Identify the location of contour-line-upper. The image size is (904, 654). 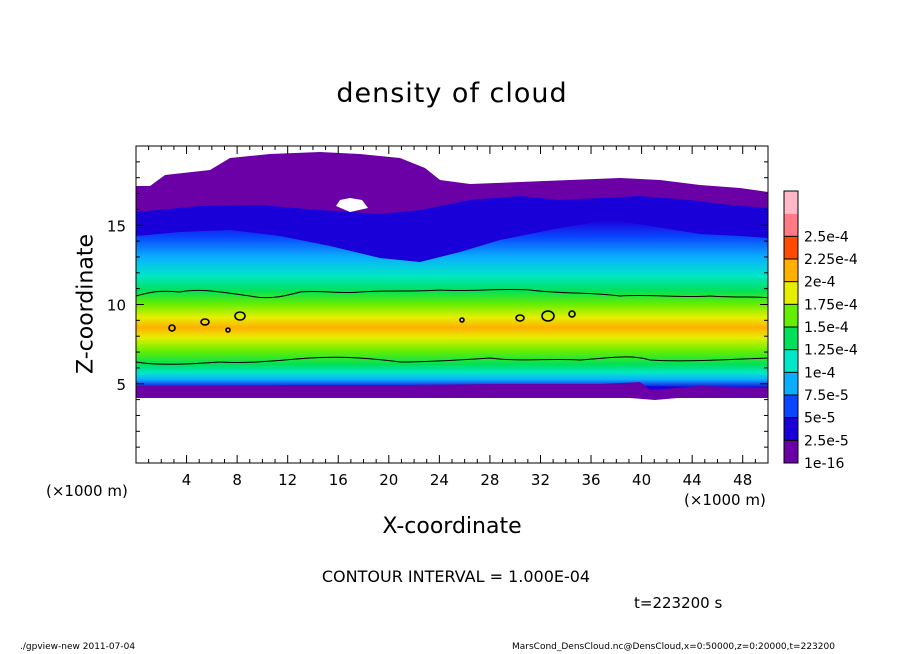
(452, 293).